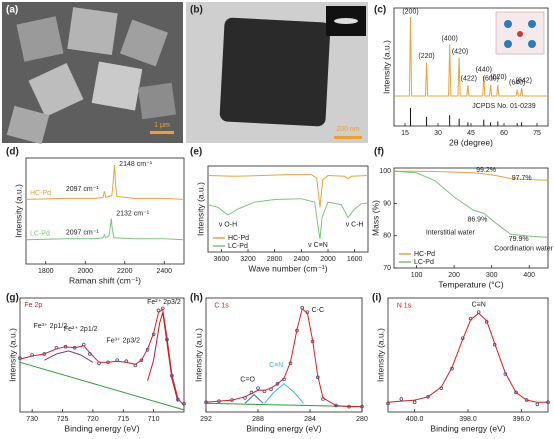 This screenshot has width=554, height=439. I want to click on x-tick-label: 100, so click(417, 275).